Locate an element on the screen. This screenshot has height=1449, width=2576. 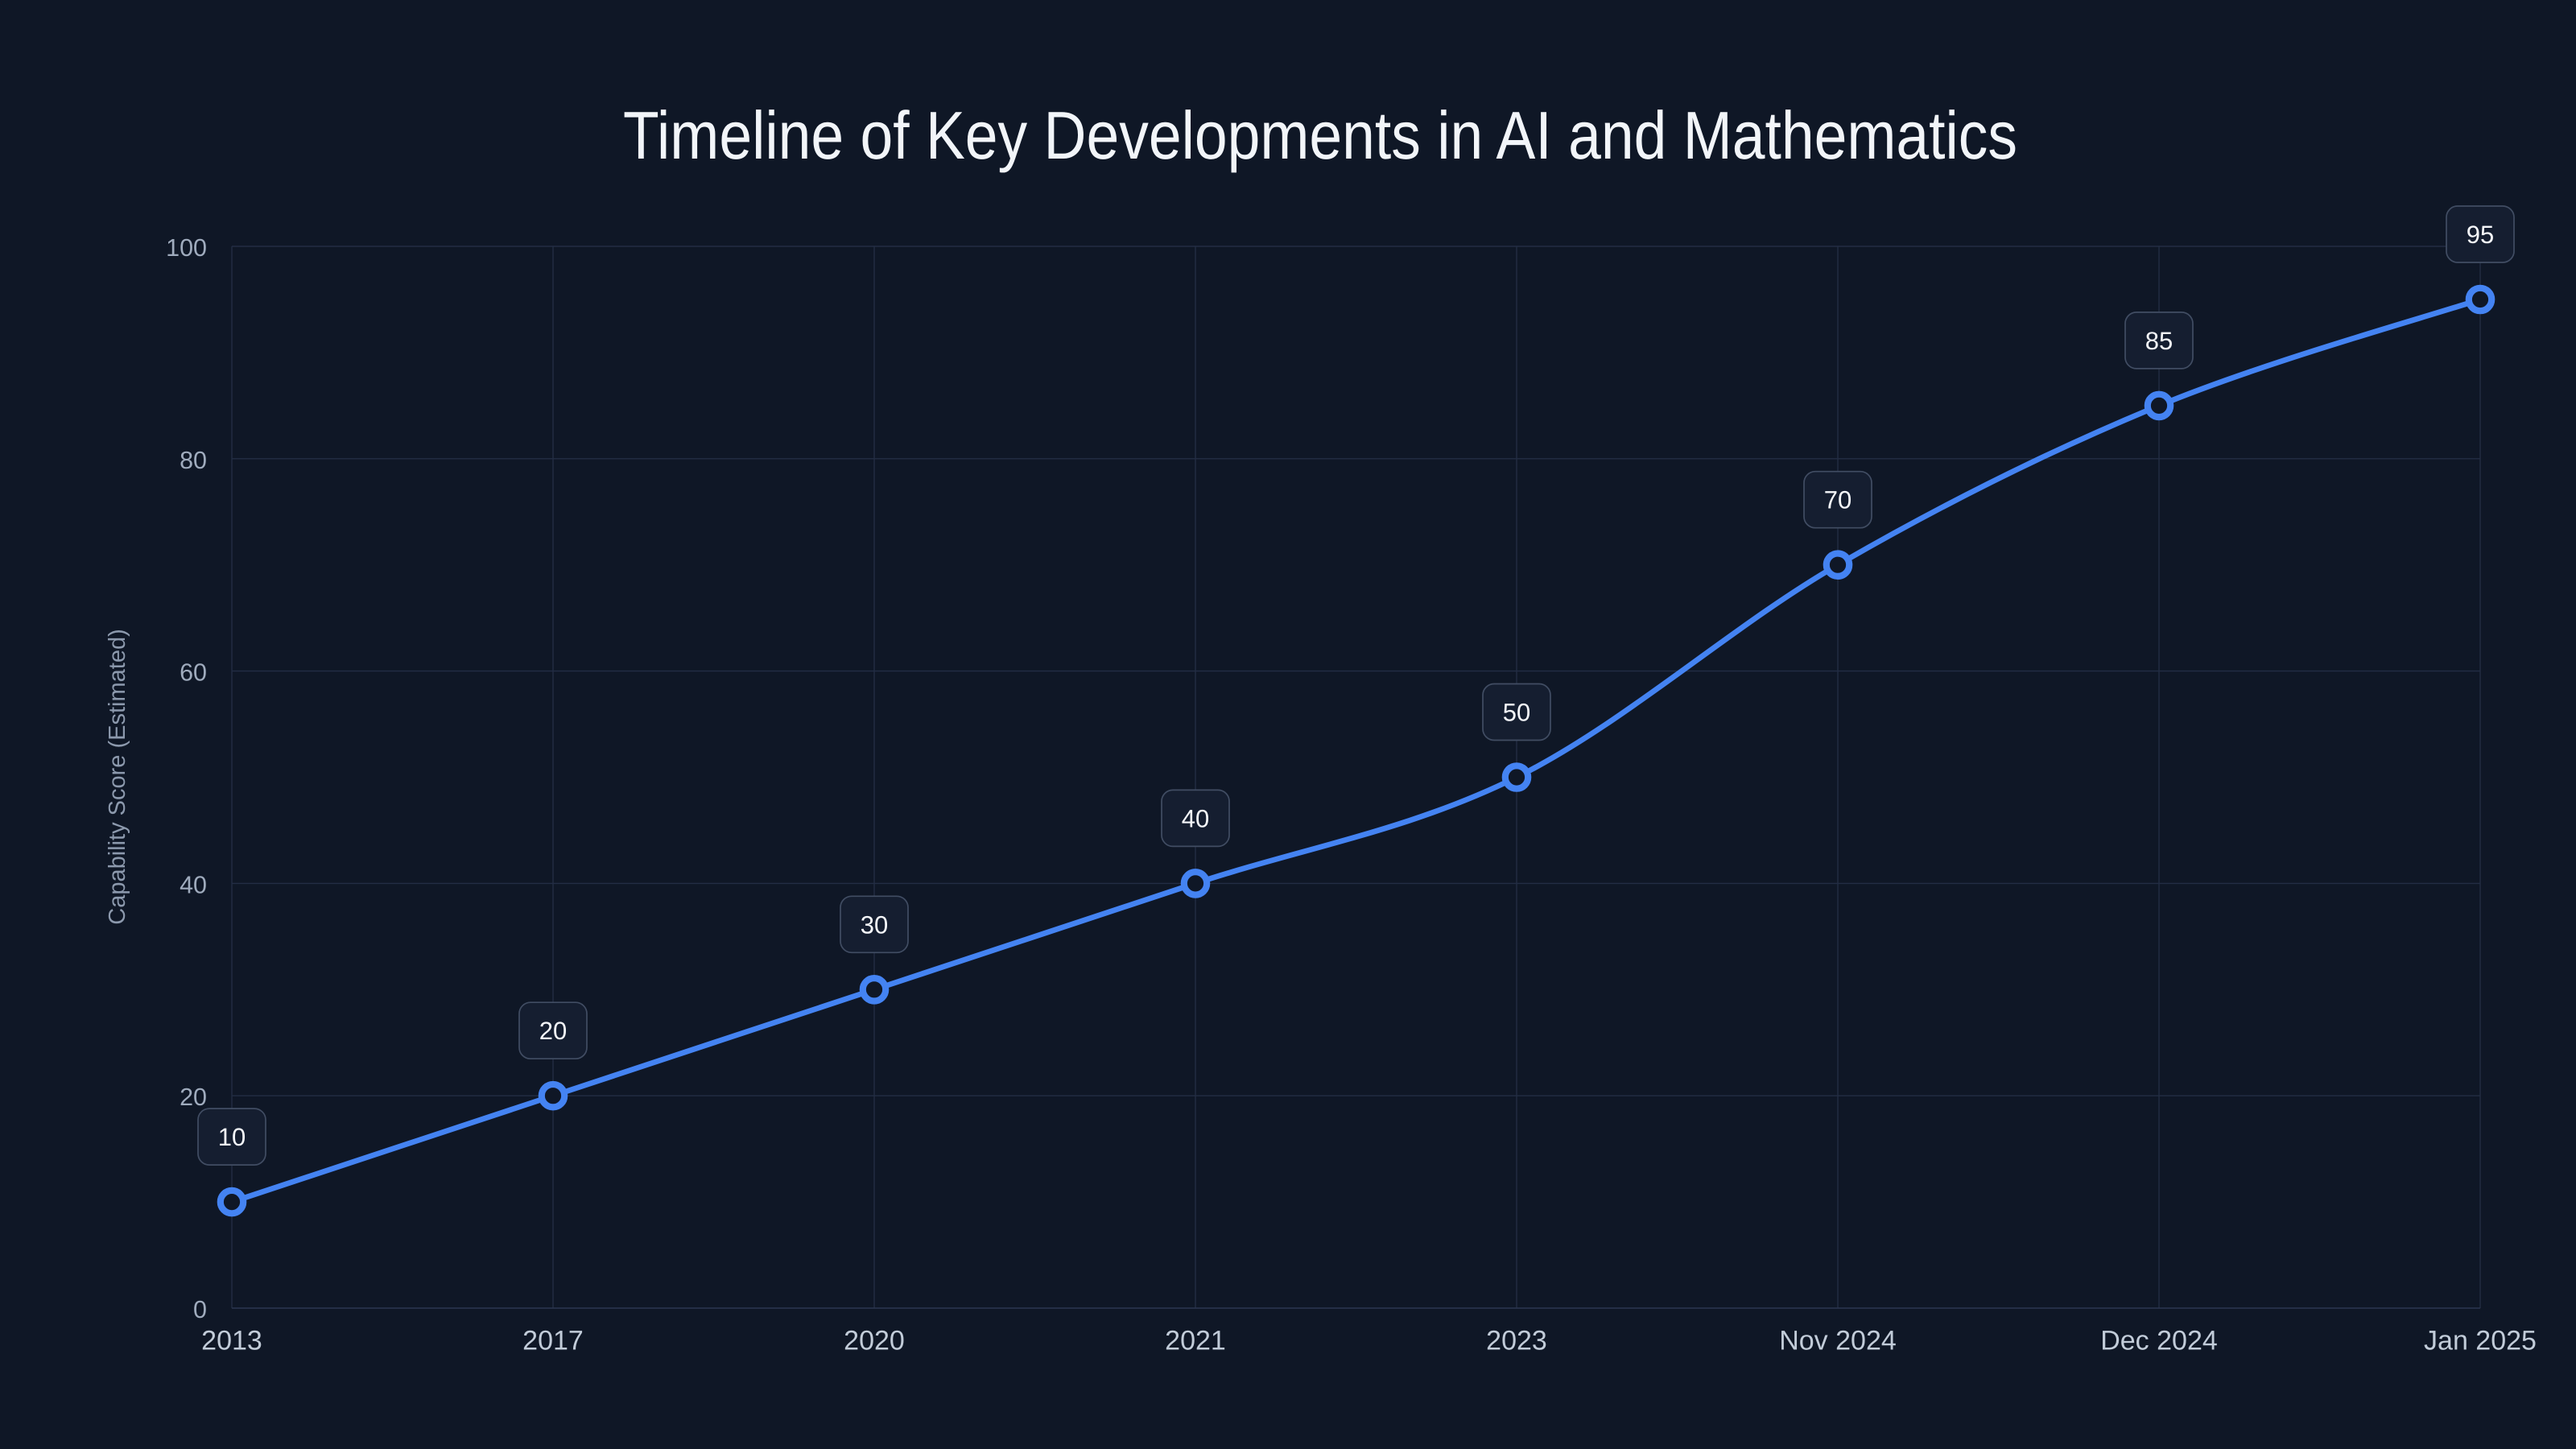
svg-text: 50 is located at coordinates (1516, 713).